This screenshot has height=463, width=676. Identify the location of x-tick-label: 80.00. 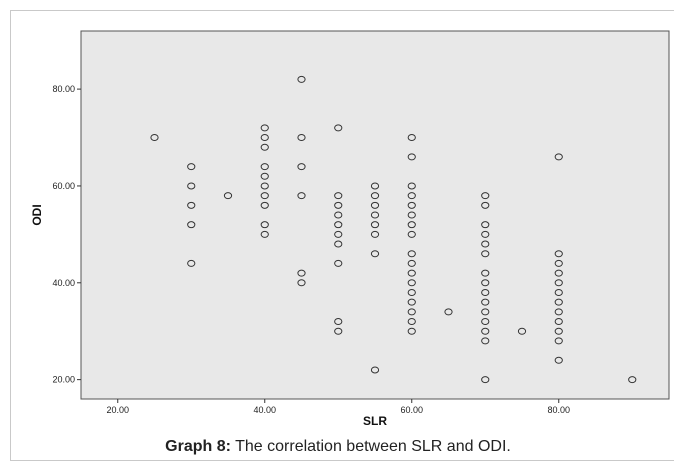
(558, 410).